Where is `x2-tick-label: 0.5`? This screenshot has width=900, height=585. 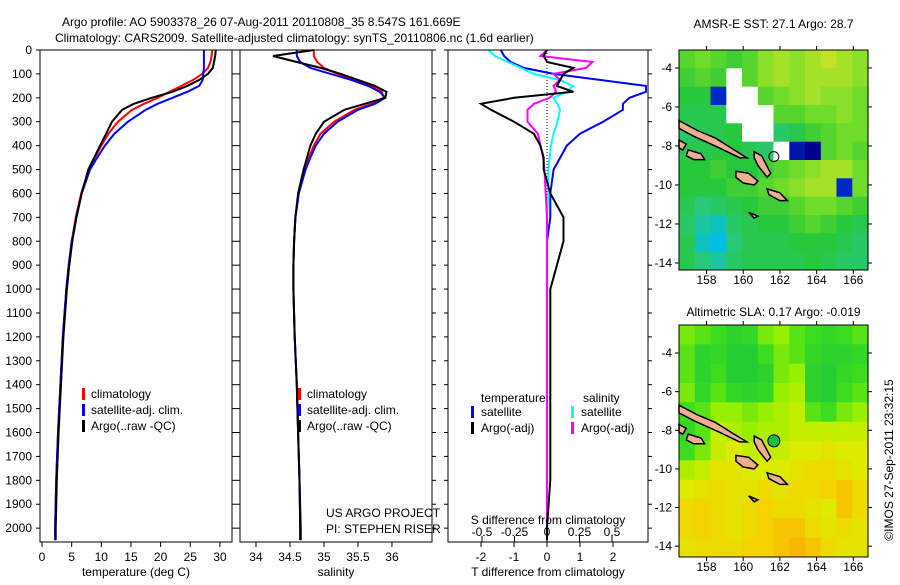
x2-tick-label: 0.5 is located at coordinates (612, 532).